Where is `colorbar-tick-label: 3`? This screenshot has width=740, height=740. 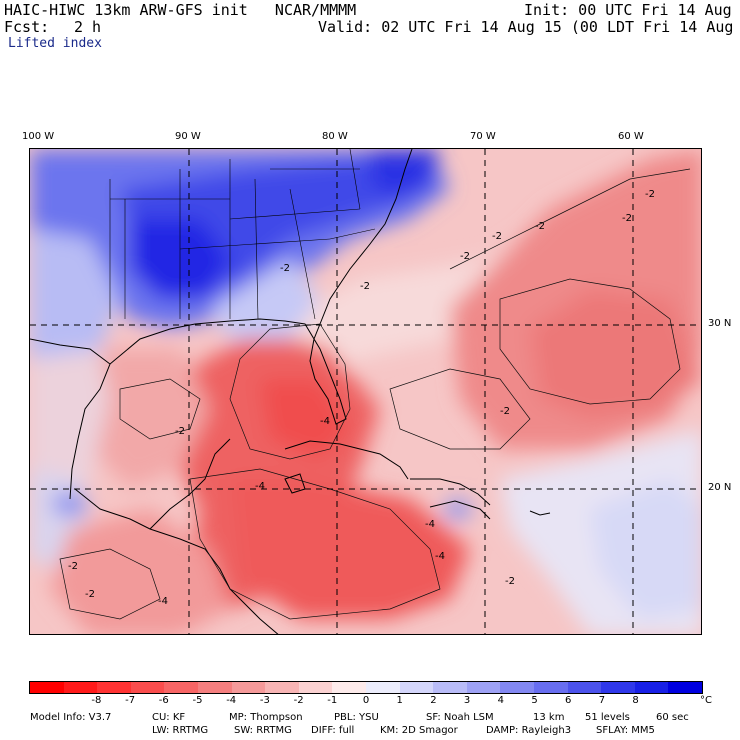
colorbar-tick-label: 3 is located at coordinates (467, 700).